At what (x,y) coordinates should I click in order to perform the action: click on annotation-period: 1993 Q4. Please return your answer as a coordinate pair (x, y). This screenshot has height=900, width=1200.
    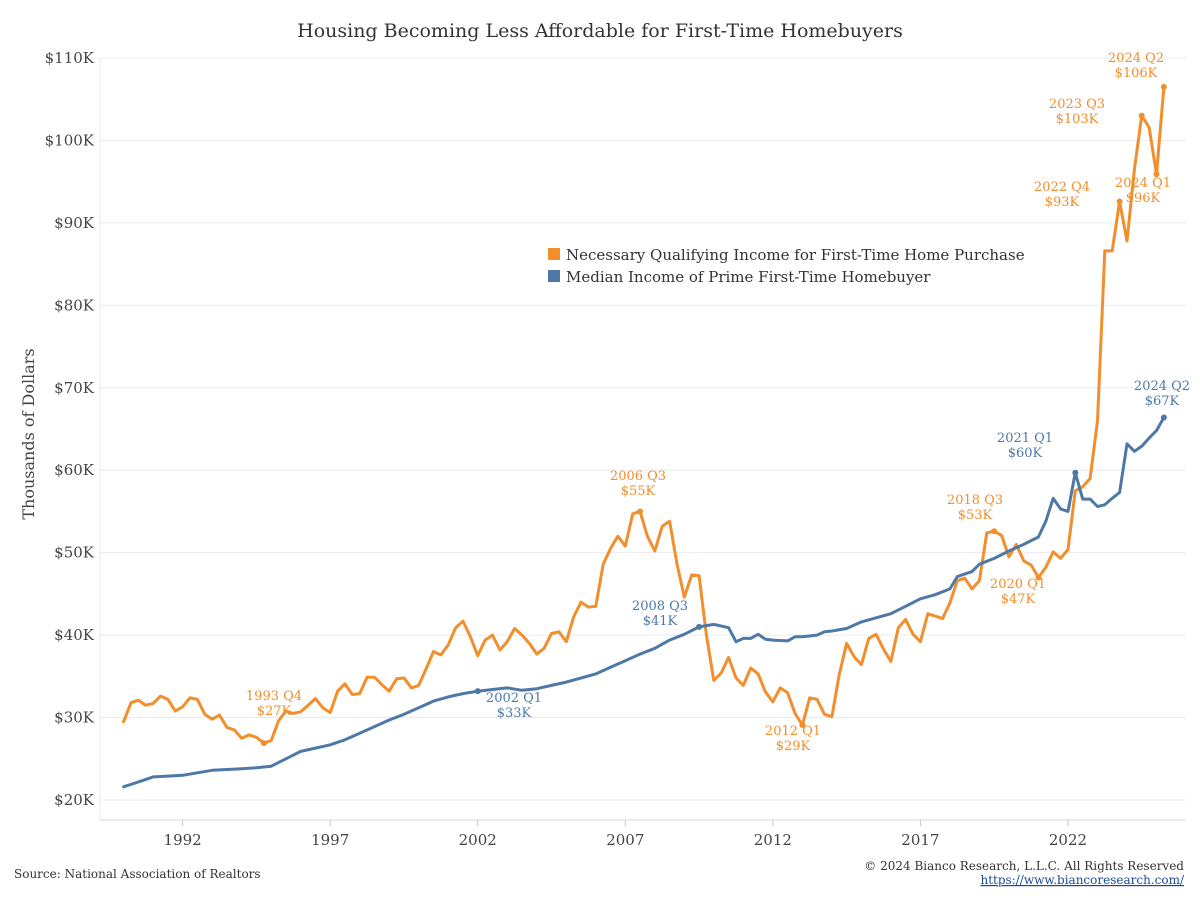
    Looking at the image, I should click on (274, 696).